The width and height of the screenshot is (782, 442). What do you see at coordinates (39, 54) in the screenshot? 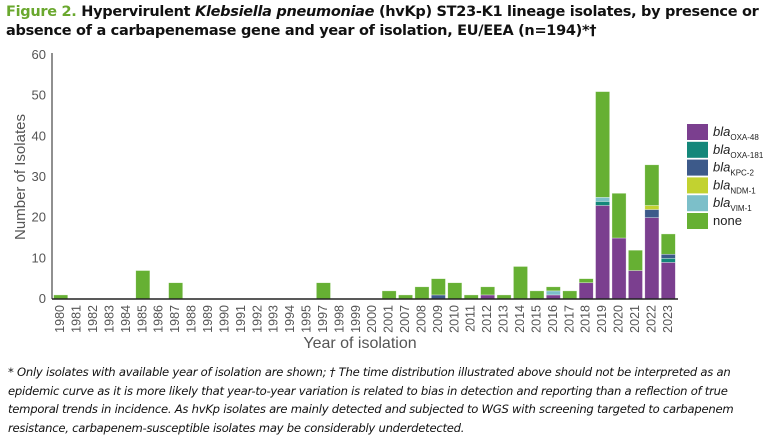
I see `y-tick-label: 60` at bounding box center [39, 54].